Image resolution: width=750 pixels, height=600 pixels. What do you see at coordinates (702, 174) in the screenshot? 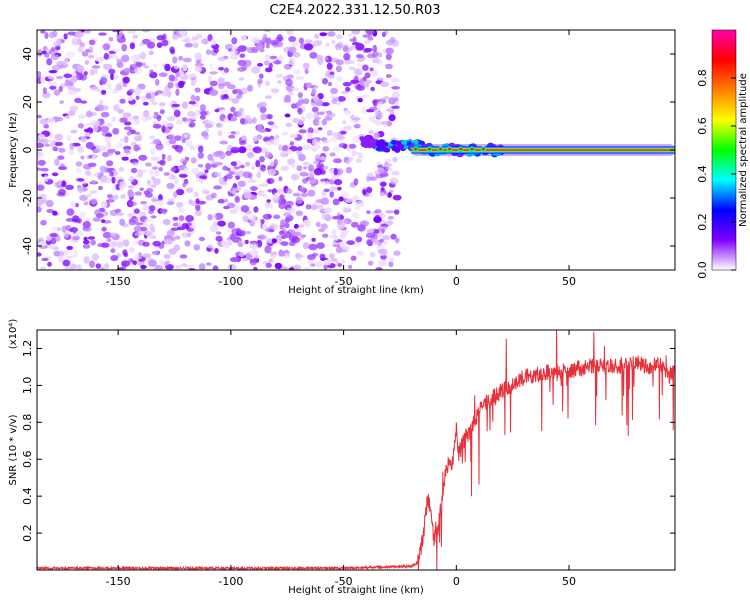
I see `colorbar-tick-label: 0.4` at bounding box center [702, 174].